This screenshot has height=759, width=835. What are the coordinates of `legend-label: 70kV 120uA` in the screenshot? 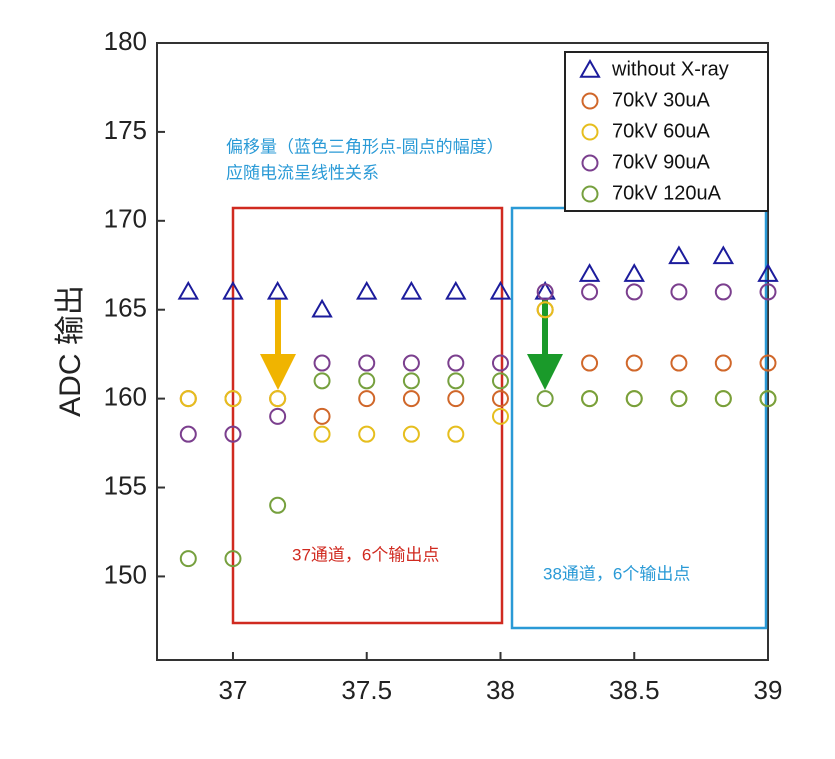 It's located at (667, 193).